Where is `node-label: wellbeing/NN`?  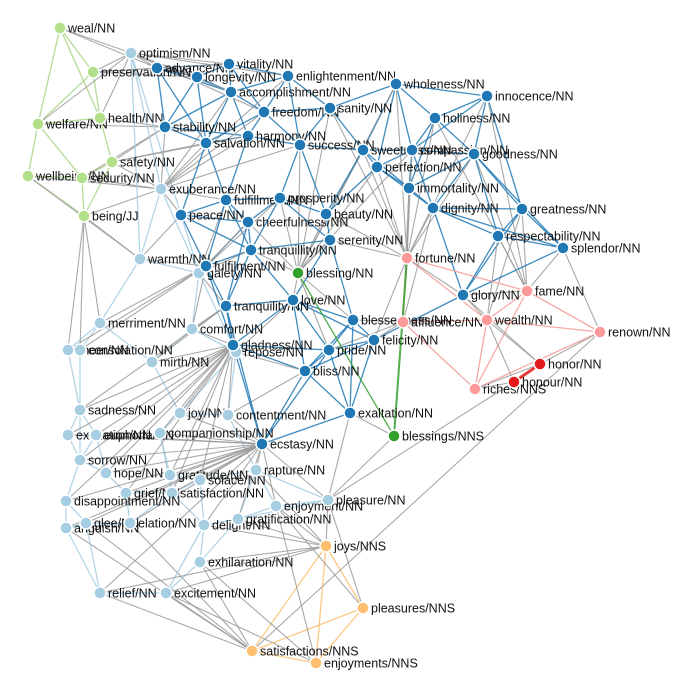
node-label: wellbeing/NN is located at coordinates (72, 176).